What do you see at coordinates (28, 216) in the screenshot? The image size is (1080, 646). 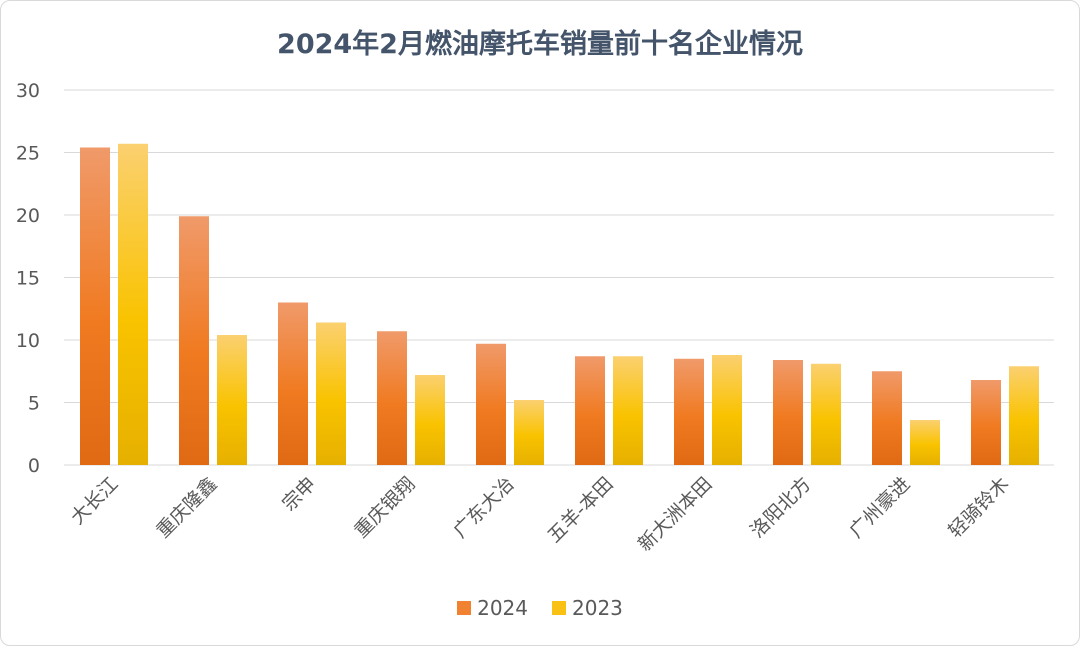 I see `y-tick-label: 20` at bounding box center [28, 216].